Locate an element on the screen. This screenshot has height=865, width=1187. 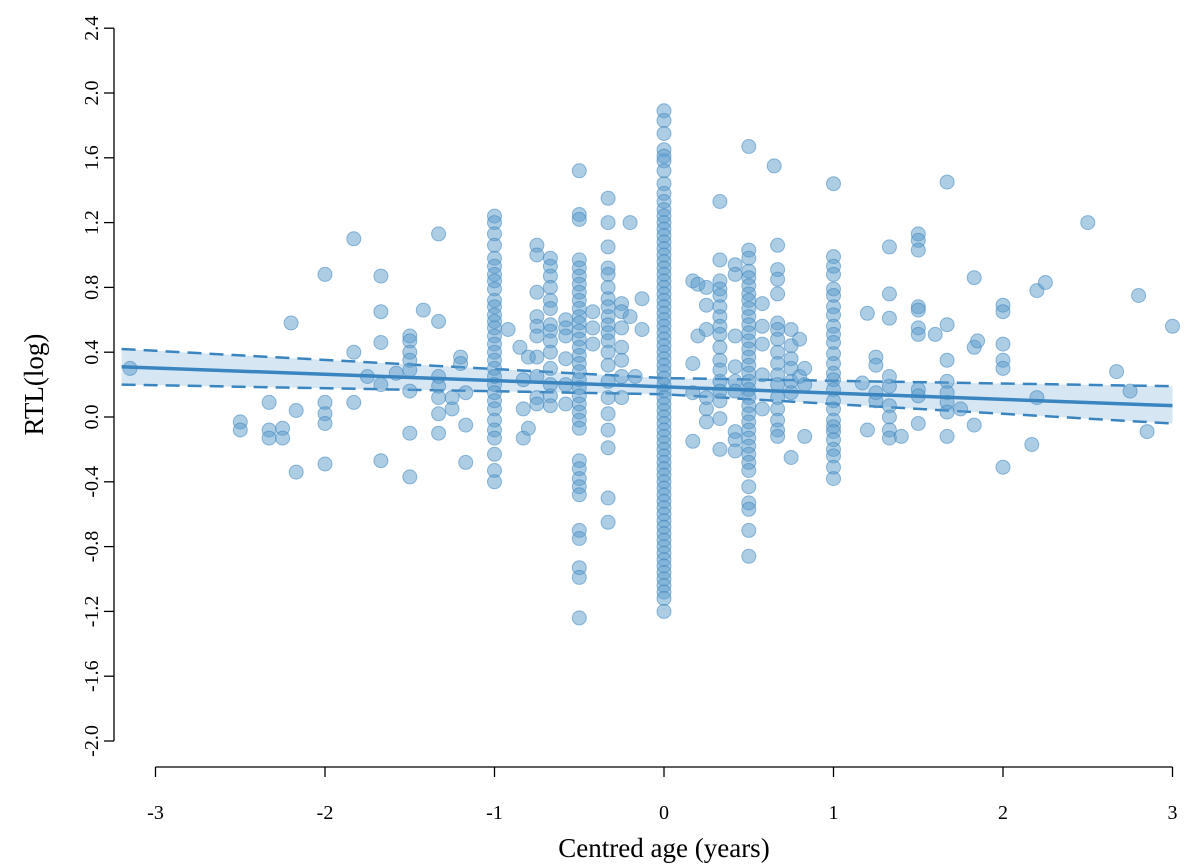
y-axis-title: RTL(log) is located at coordinates (34, 385).